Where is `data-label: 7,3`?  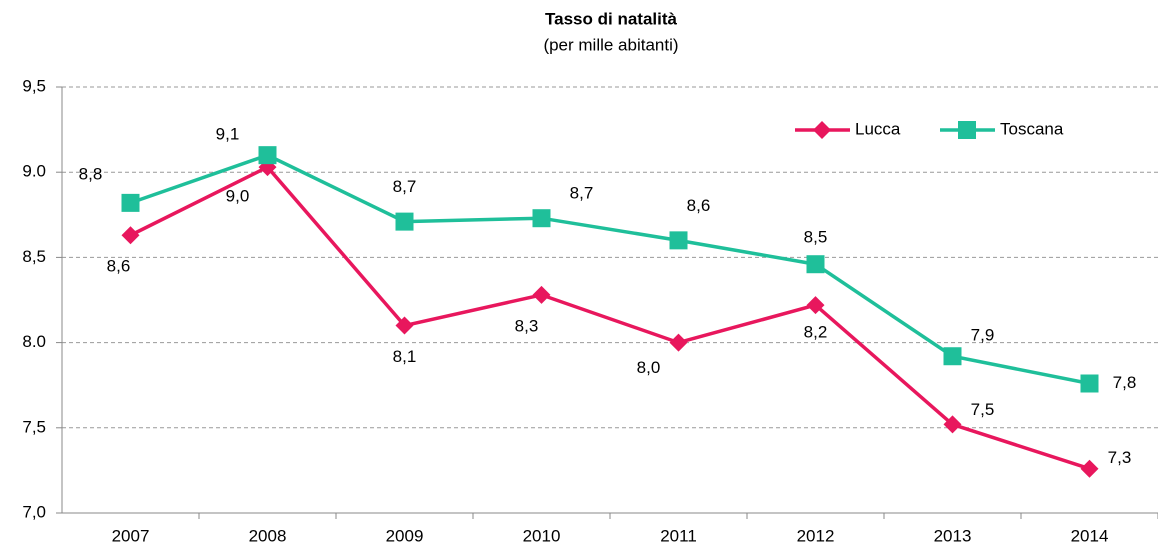 data-label: 7,3 is located at coordinates (1120, 457).